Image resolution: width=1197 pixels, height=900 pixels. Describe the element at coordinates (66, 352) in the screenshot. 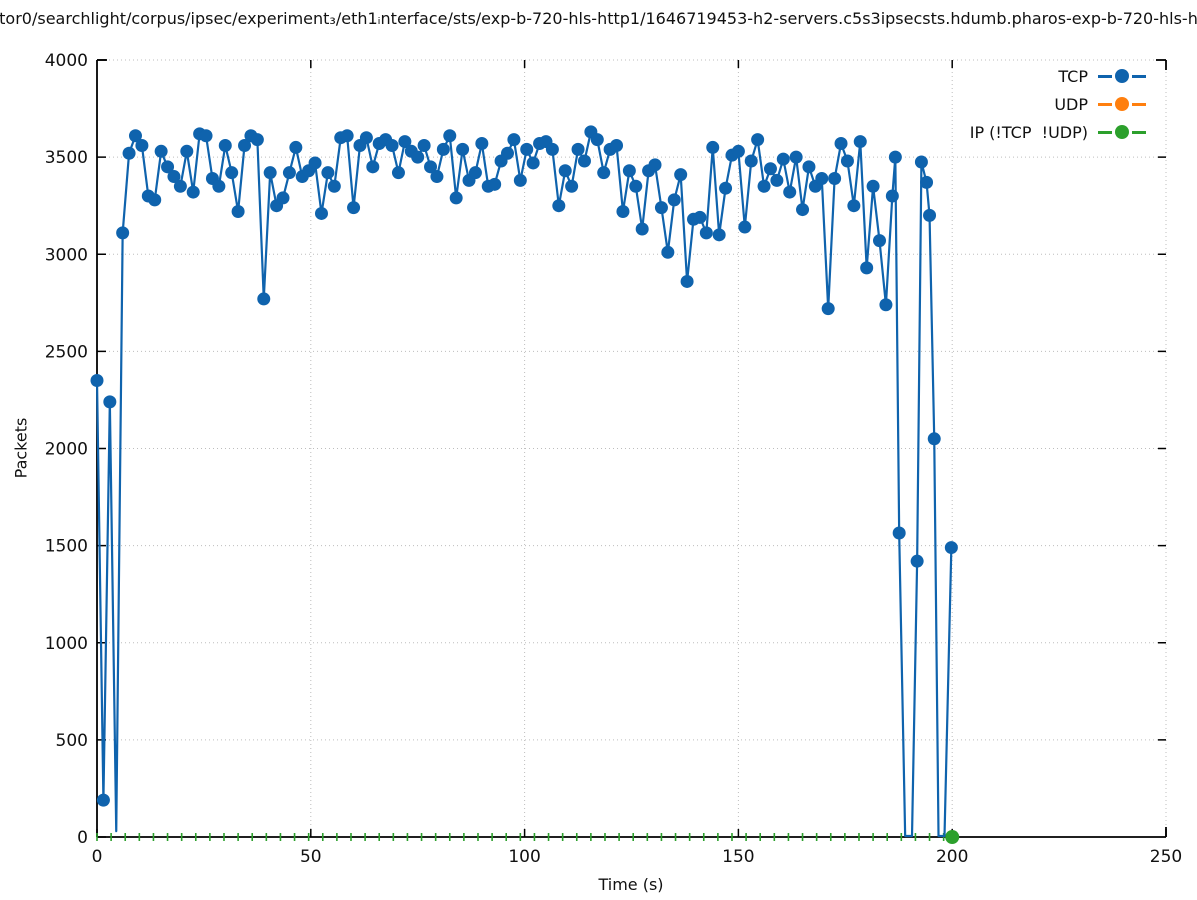

I see `y-tick-label: 2500` at that location.